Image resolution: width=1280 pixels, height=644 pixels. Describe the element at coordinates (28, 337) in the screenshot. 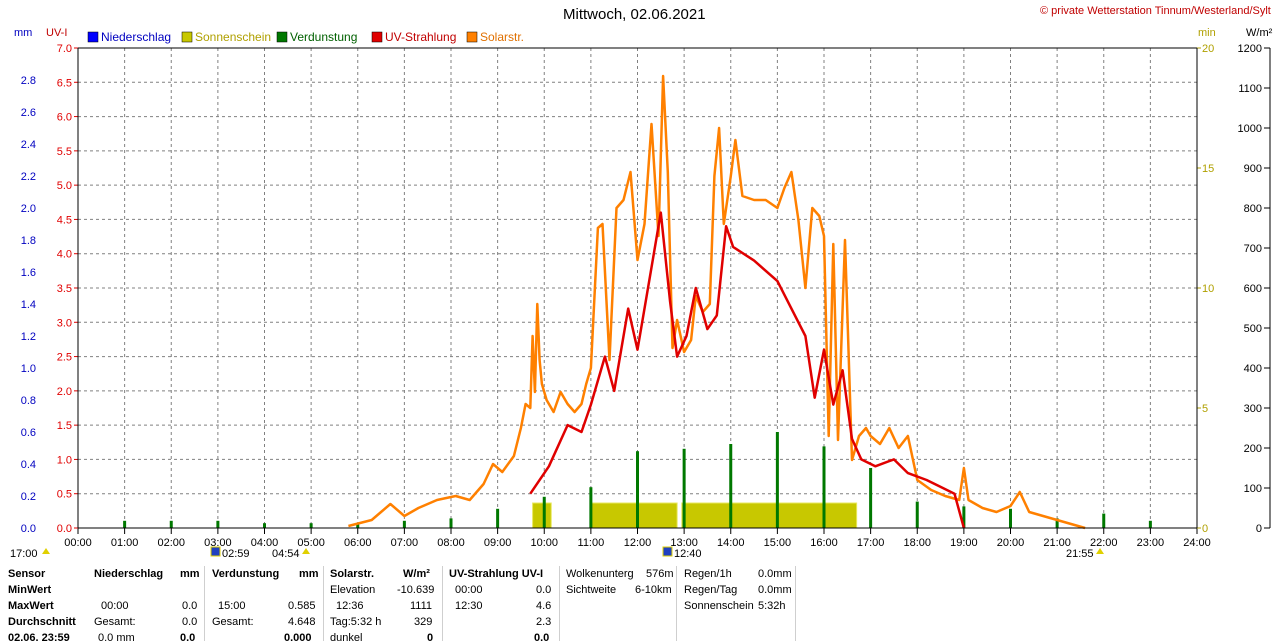

I see `mm-tick-label: 1.2` at that location.